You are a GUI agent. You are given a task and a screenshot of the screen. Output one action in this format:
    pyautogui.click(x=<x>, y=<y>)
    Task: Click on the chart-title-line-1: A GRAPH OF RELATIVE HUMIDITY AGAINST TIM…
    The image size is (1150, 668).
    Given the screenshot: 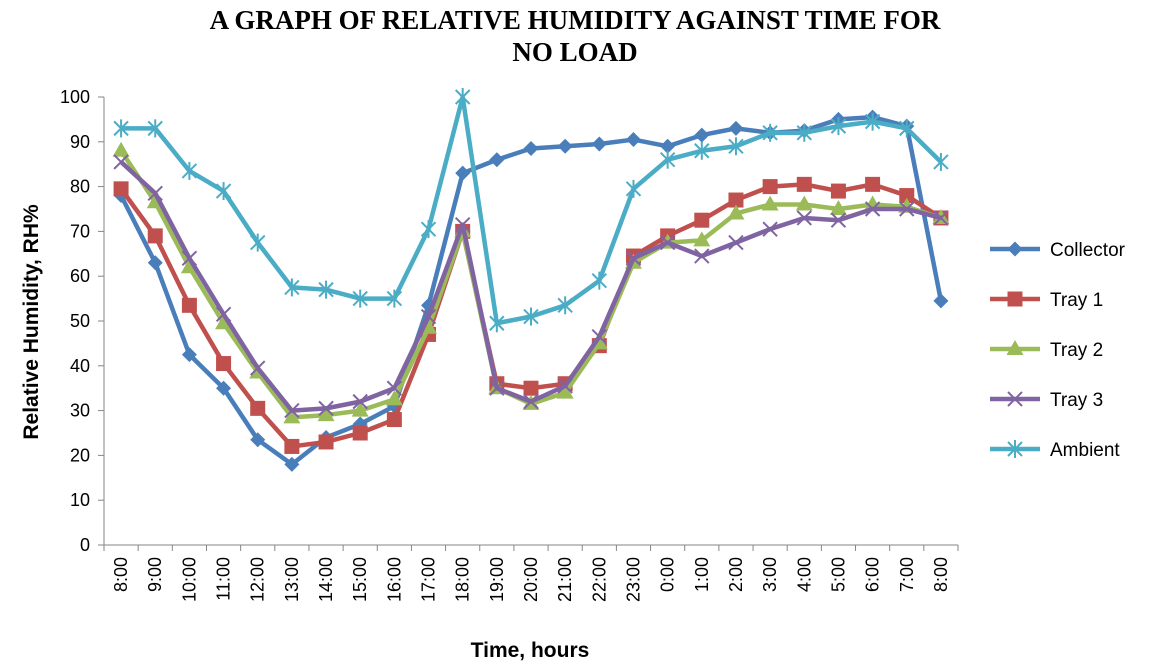 What is the action you would take?
    pyautogui.click(x=575, y=20)
    